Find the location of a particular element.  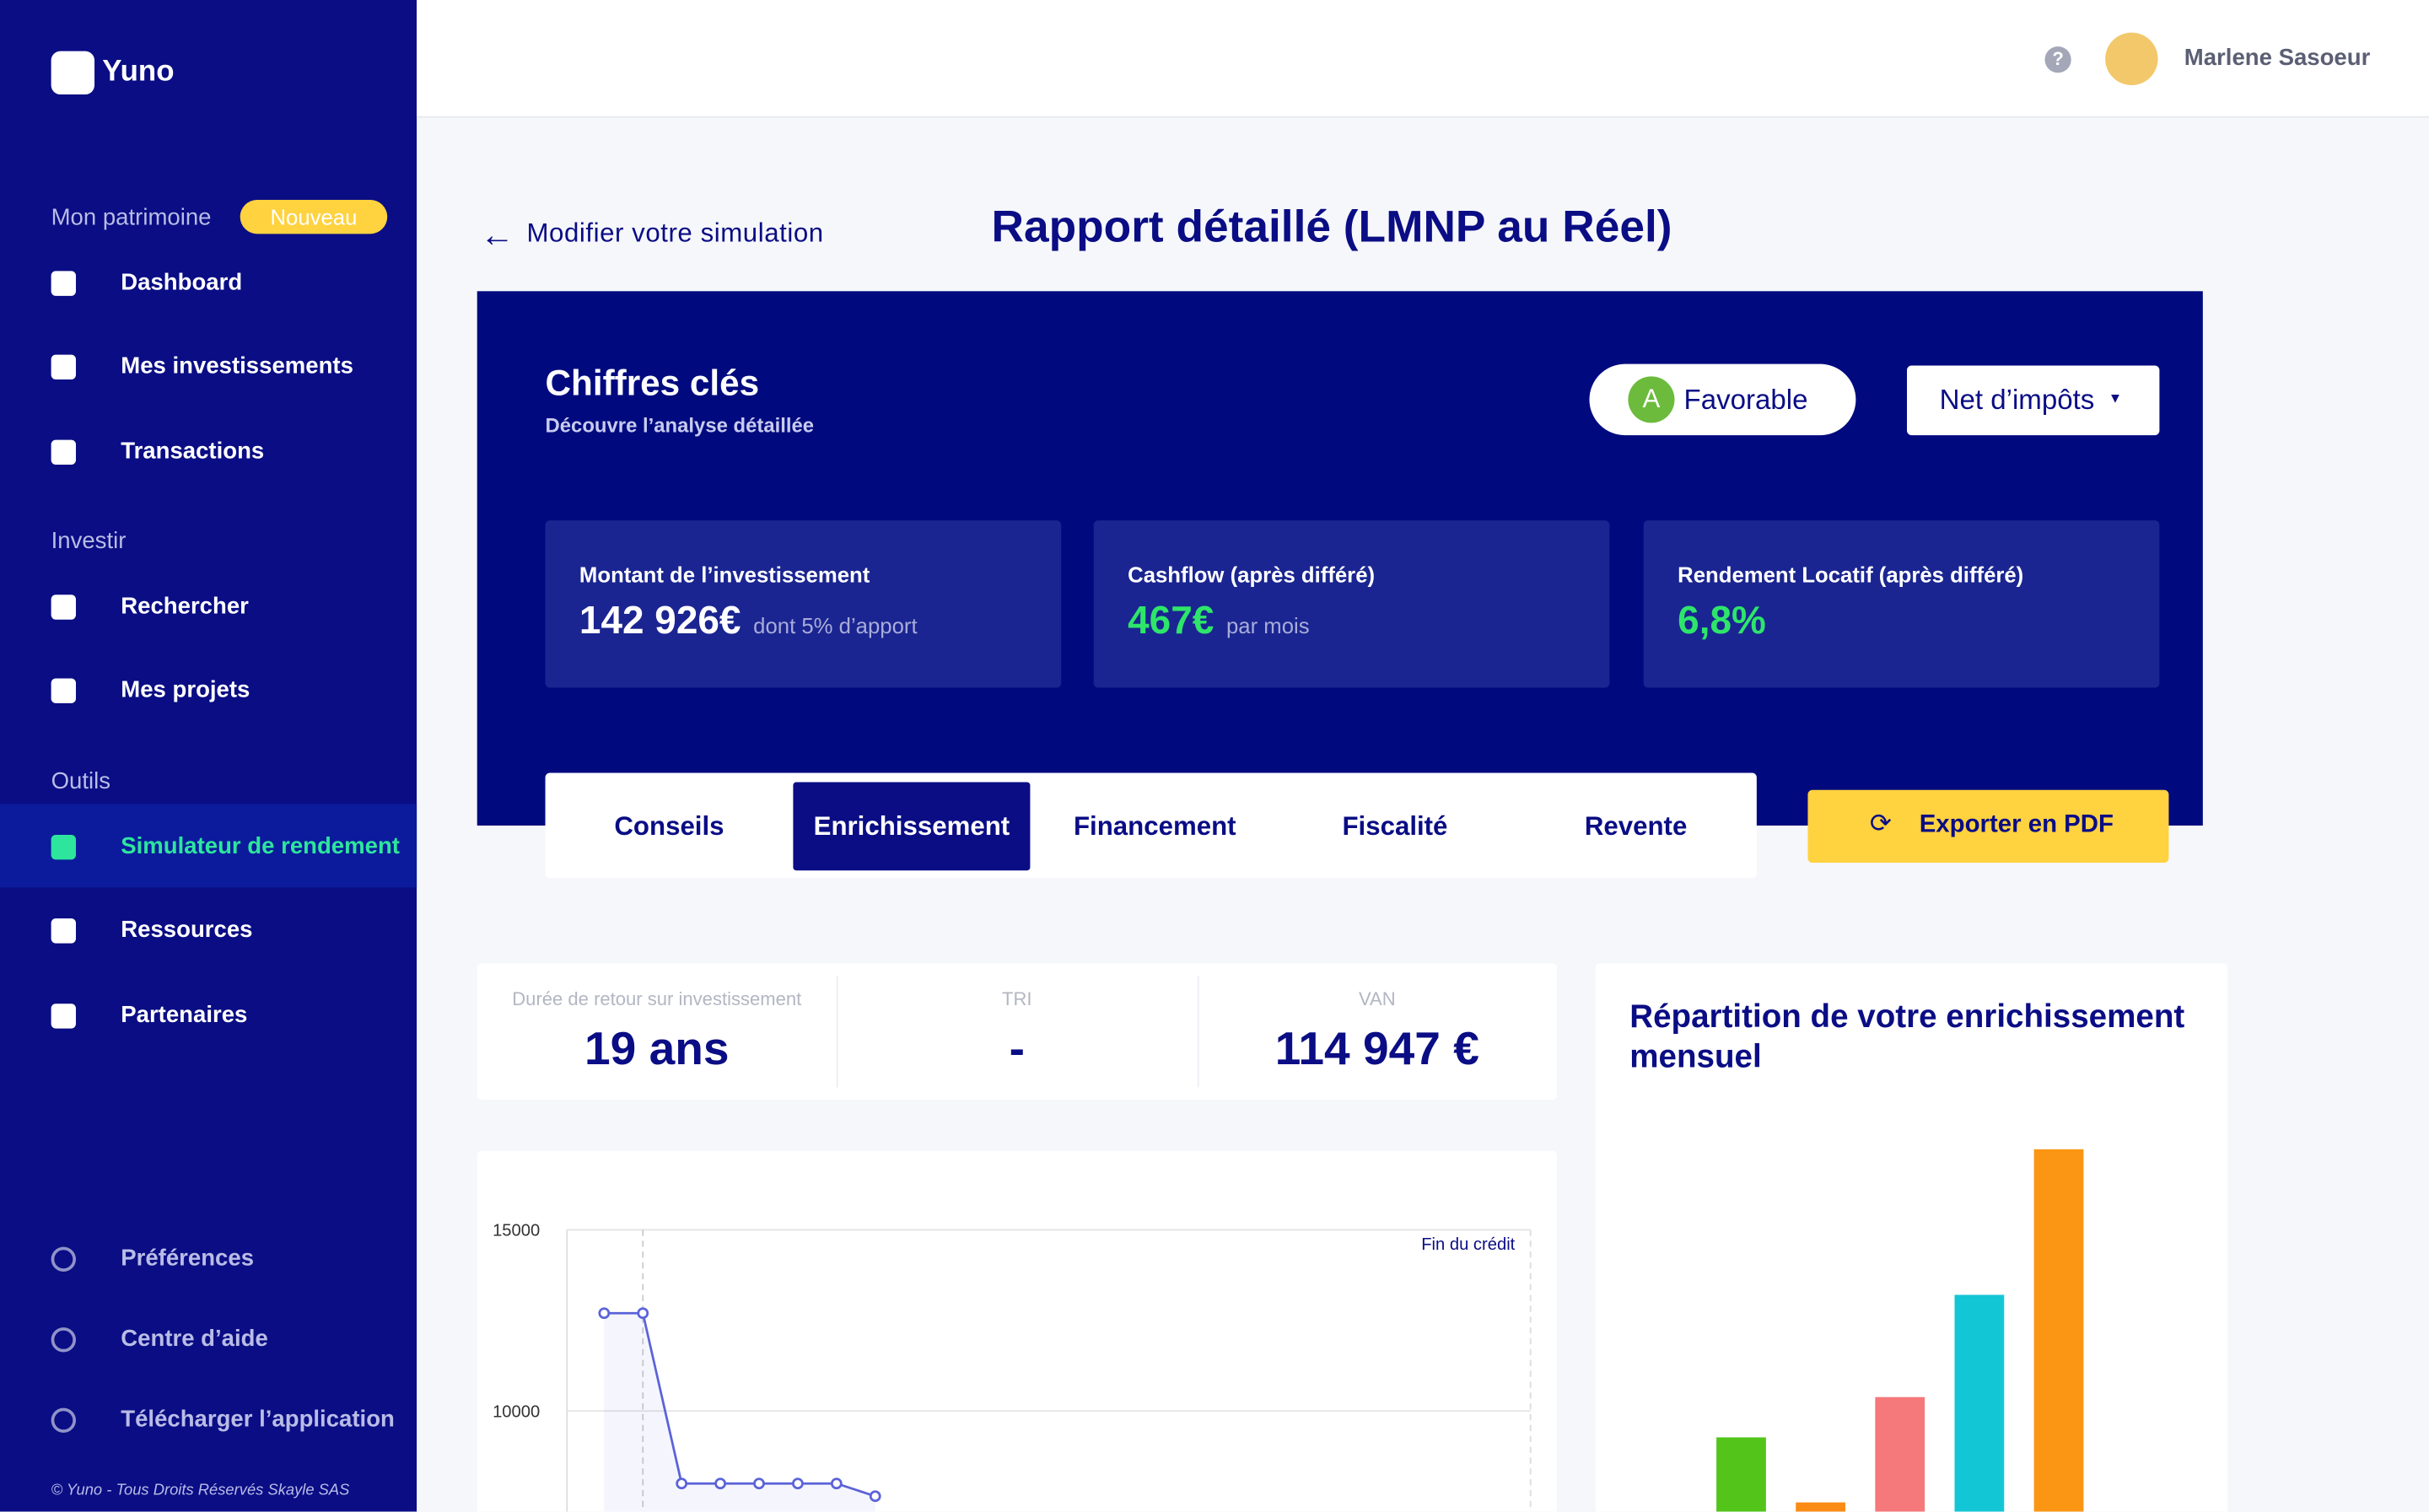

panel-title: Chiffres clés is located at coordinates (652, 383).